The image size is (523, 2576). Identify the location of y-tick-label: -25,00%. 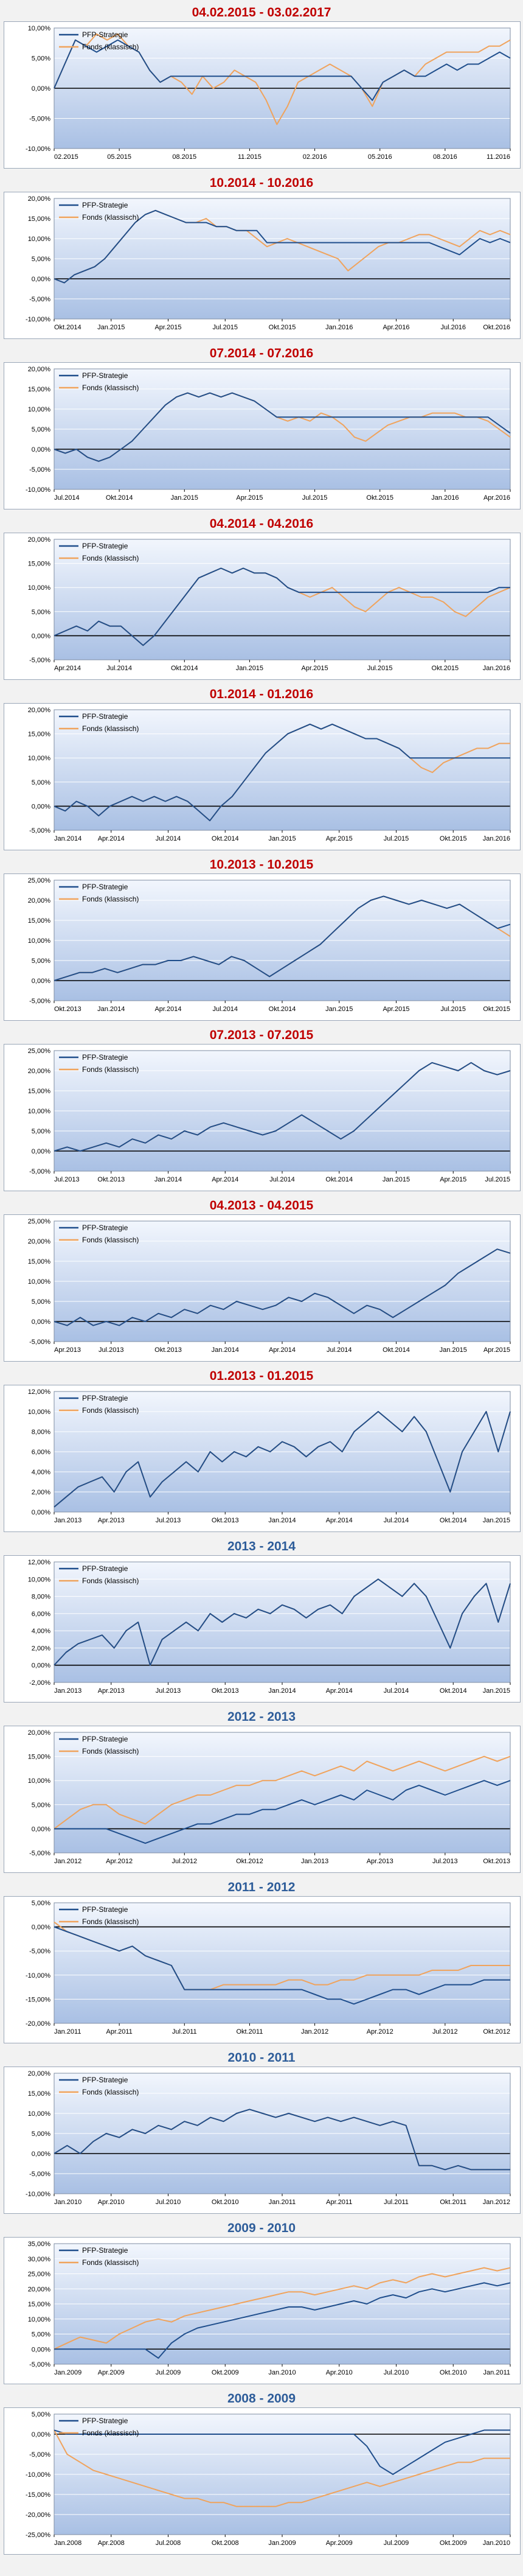
(38, 2535).